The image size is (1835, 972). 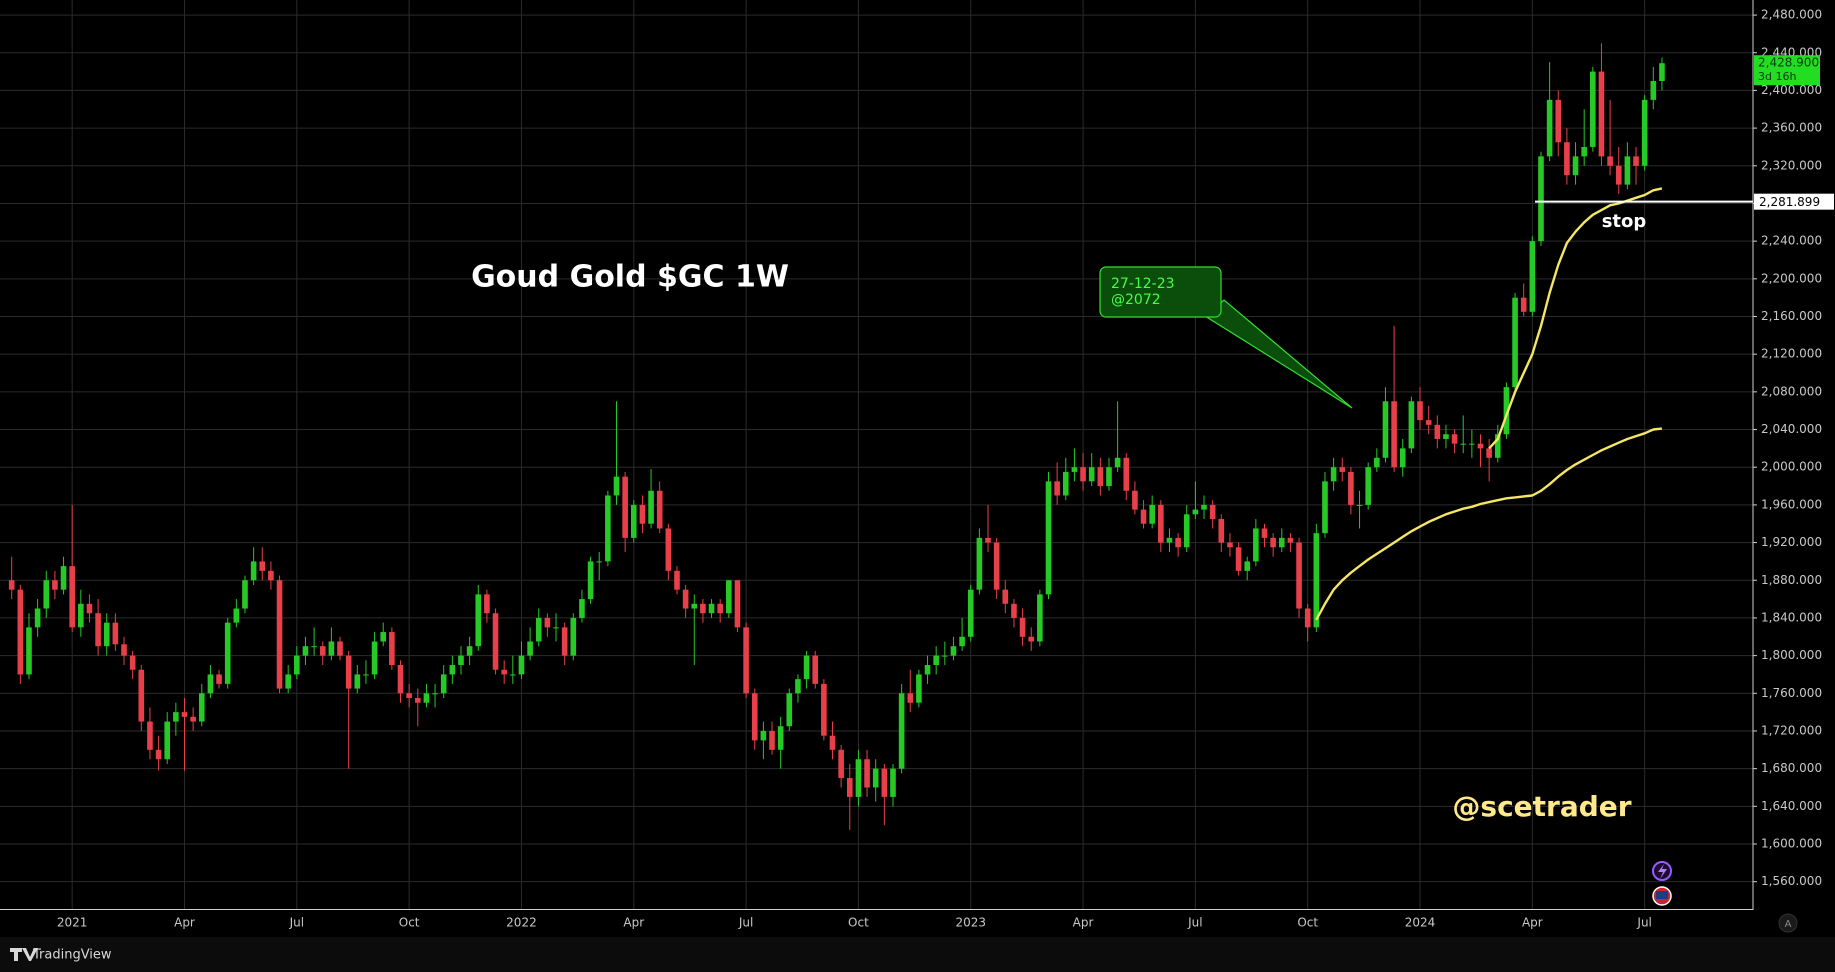 What do you see at coordinates (1789, 202) in the screenshot?
I see `stop-price-label: 2,281.899` at bounding box center [1789, 202].